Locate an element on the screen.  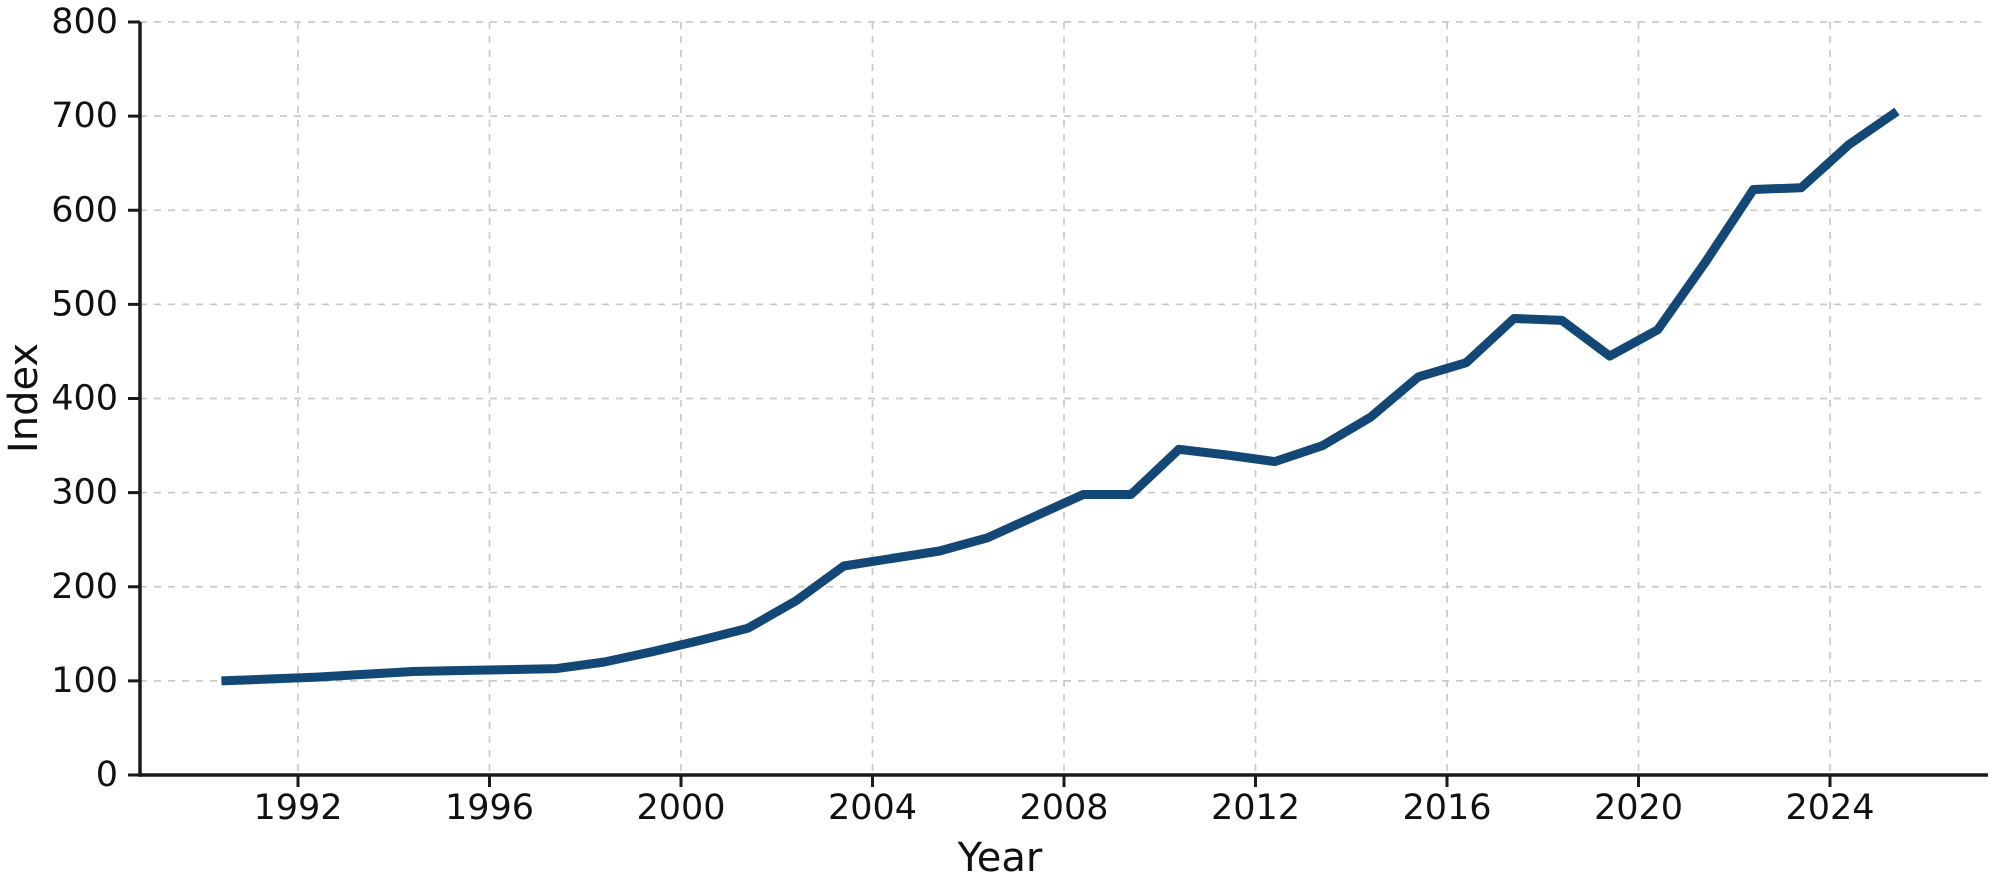
y-tick-label: 300 is located at coordinates (84, 493).